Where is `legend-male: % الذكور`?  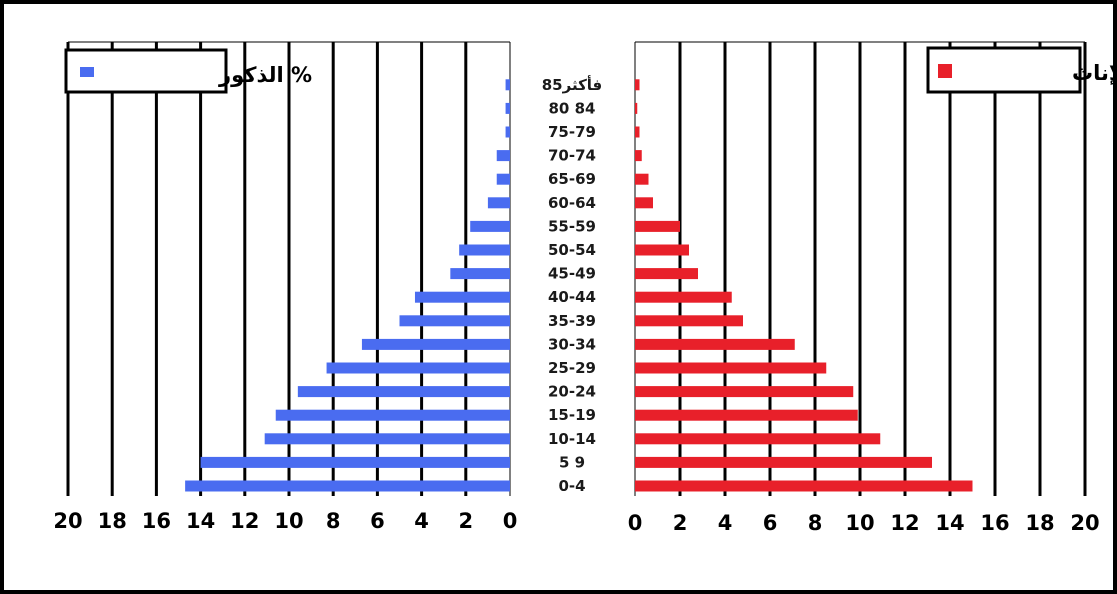
legend-male: % الذكور is located at coordinates (188, 71).